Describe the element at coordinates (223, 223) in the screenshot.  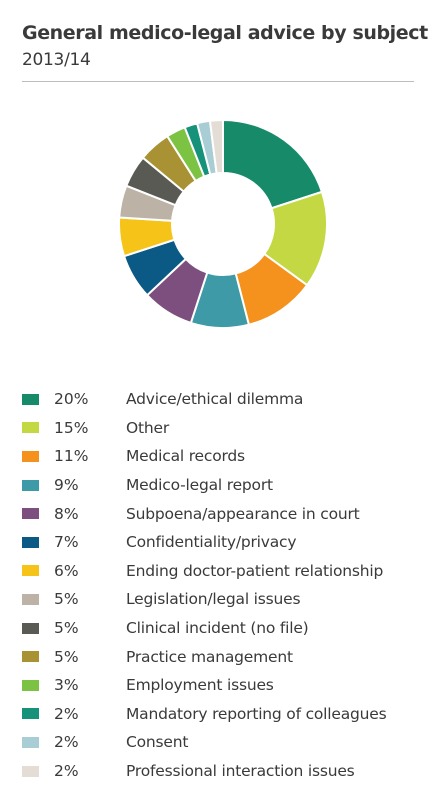
I see `donut-chart` at that location.